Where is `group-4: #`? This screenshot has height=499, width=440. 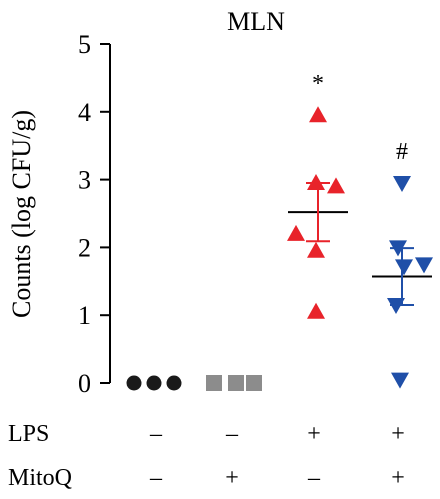 group-4: # is located at coordinates (402, 264).